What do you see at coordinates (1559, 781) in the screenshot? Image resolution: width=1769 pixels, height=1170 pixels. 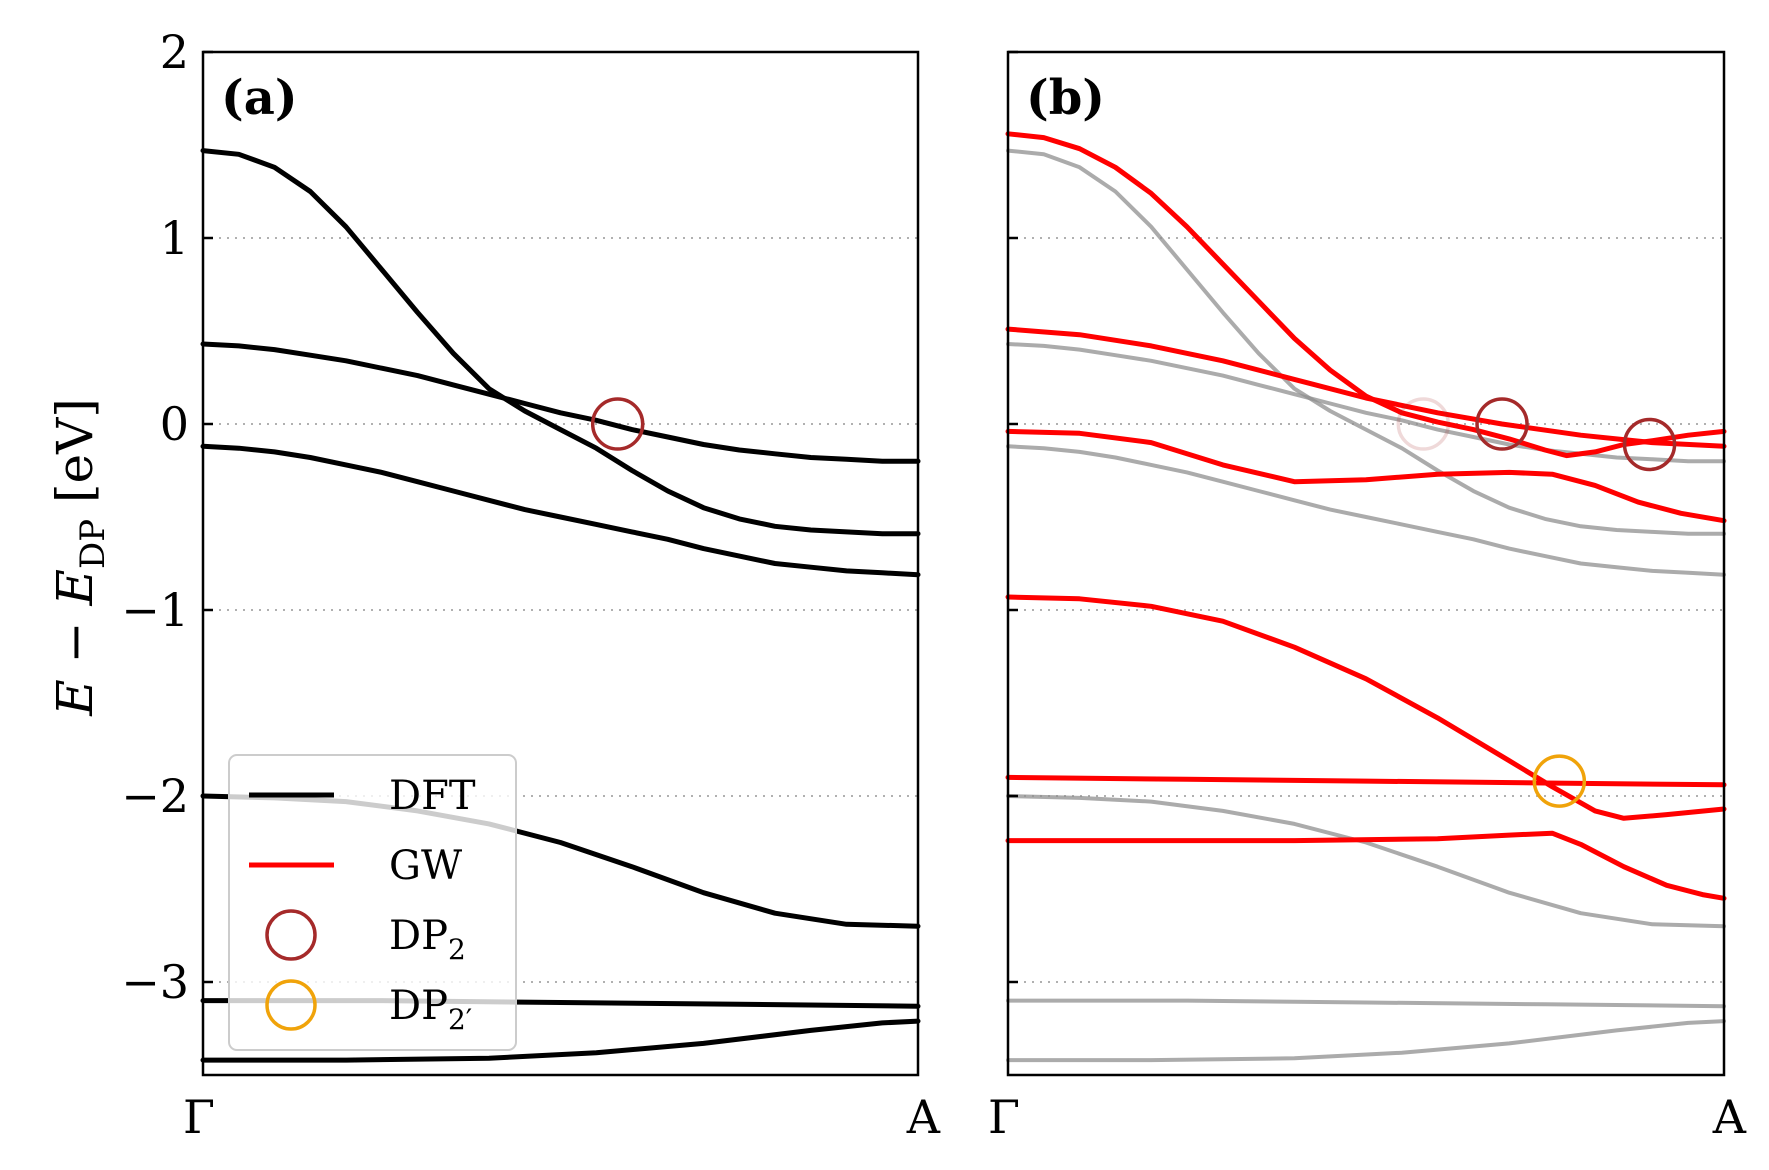 I see `dp2-prime-marker` at bounding box center [1559, 781].